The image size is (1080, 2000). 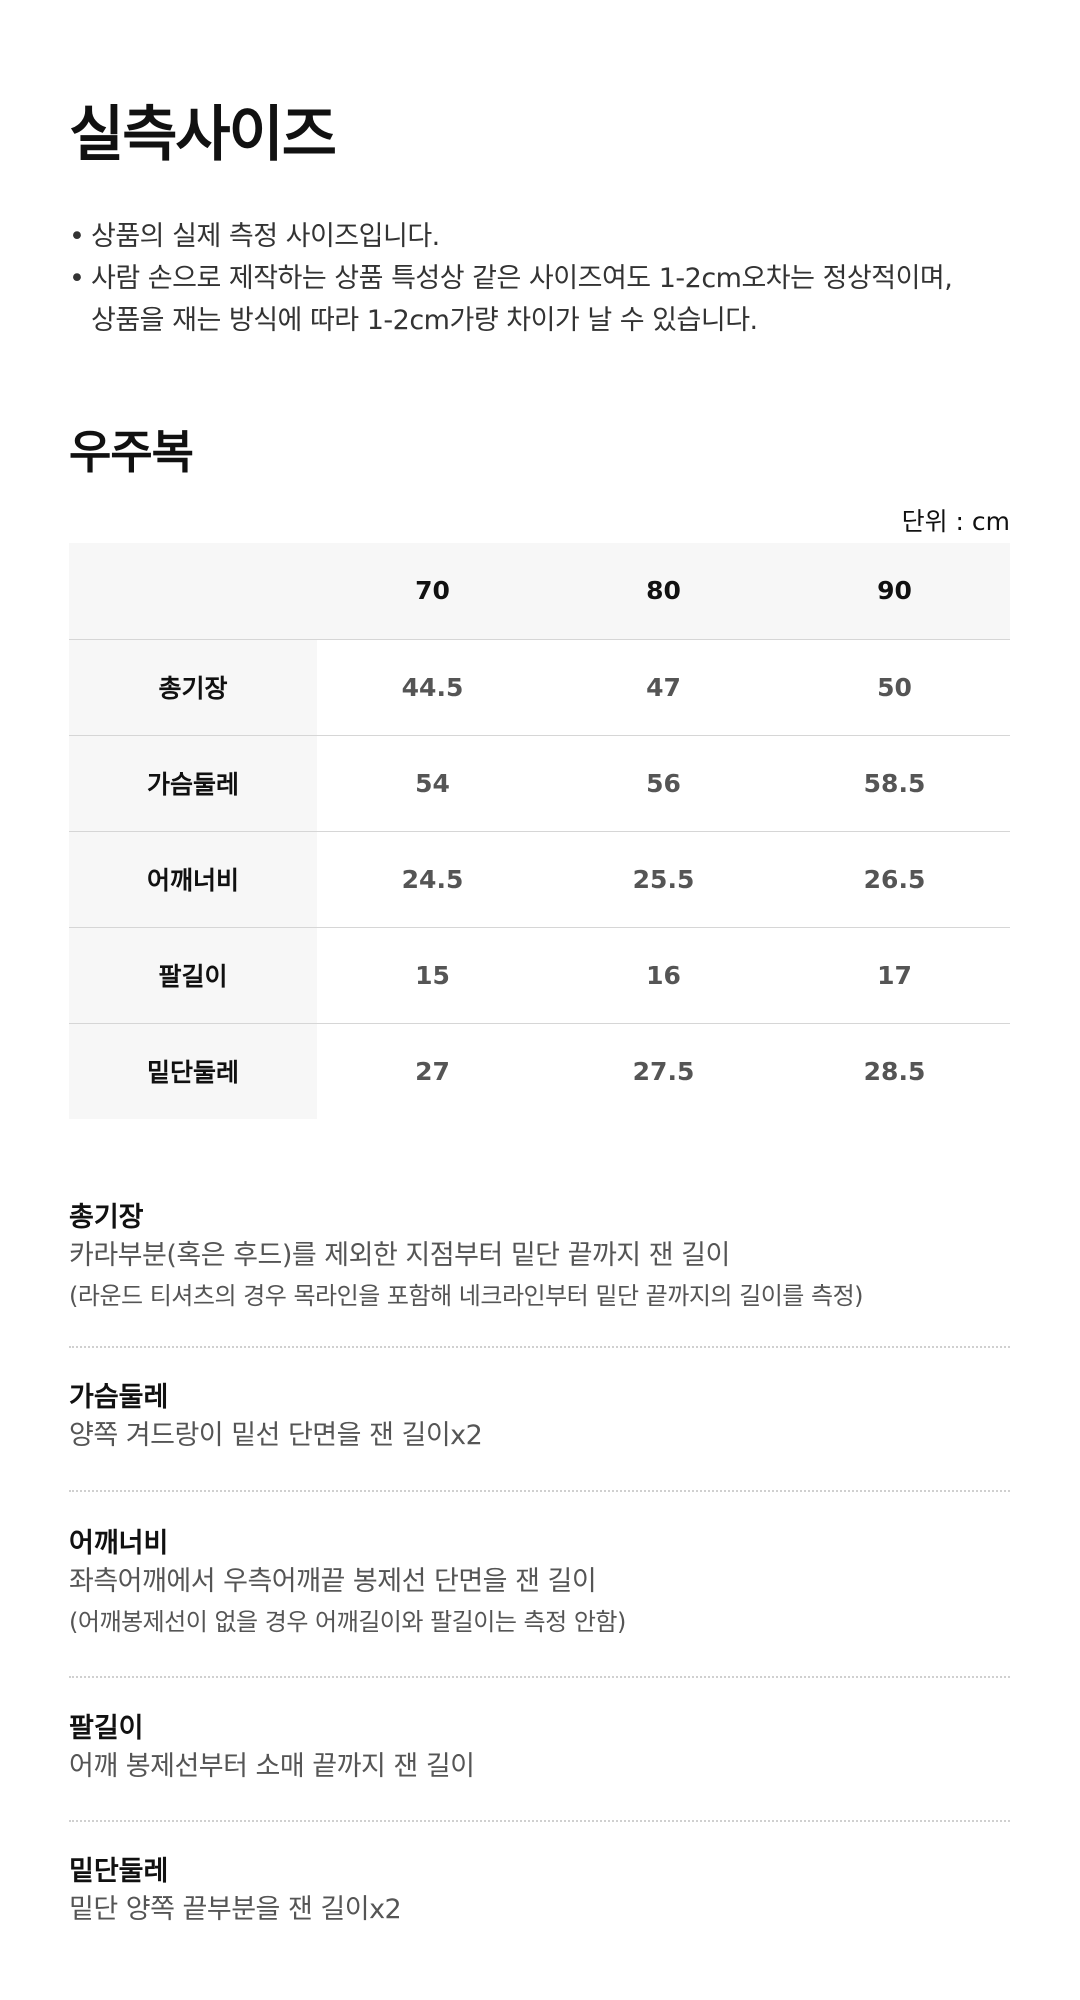 What do you see at coordinates (432, 783) in the screenshot?
I see `cell-value: 54` at bounding box center [432, 783].